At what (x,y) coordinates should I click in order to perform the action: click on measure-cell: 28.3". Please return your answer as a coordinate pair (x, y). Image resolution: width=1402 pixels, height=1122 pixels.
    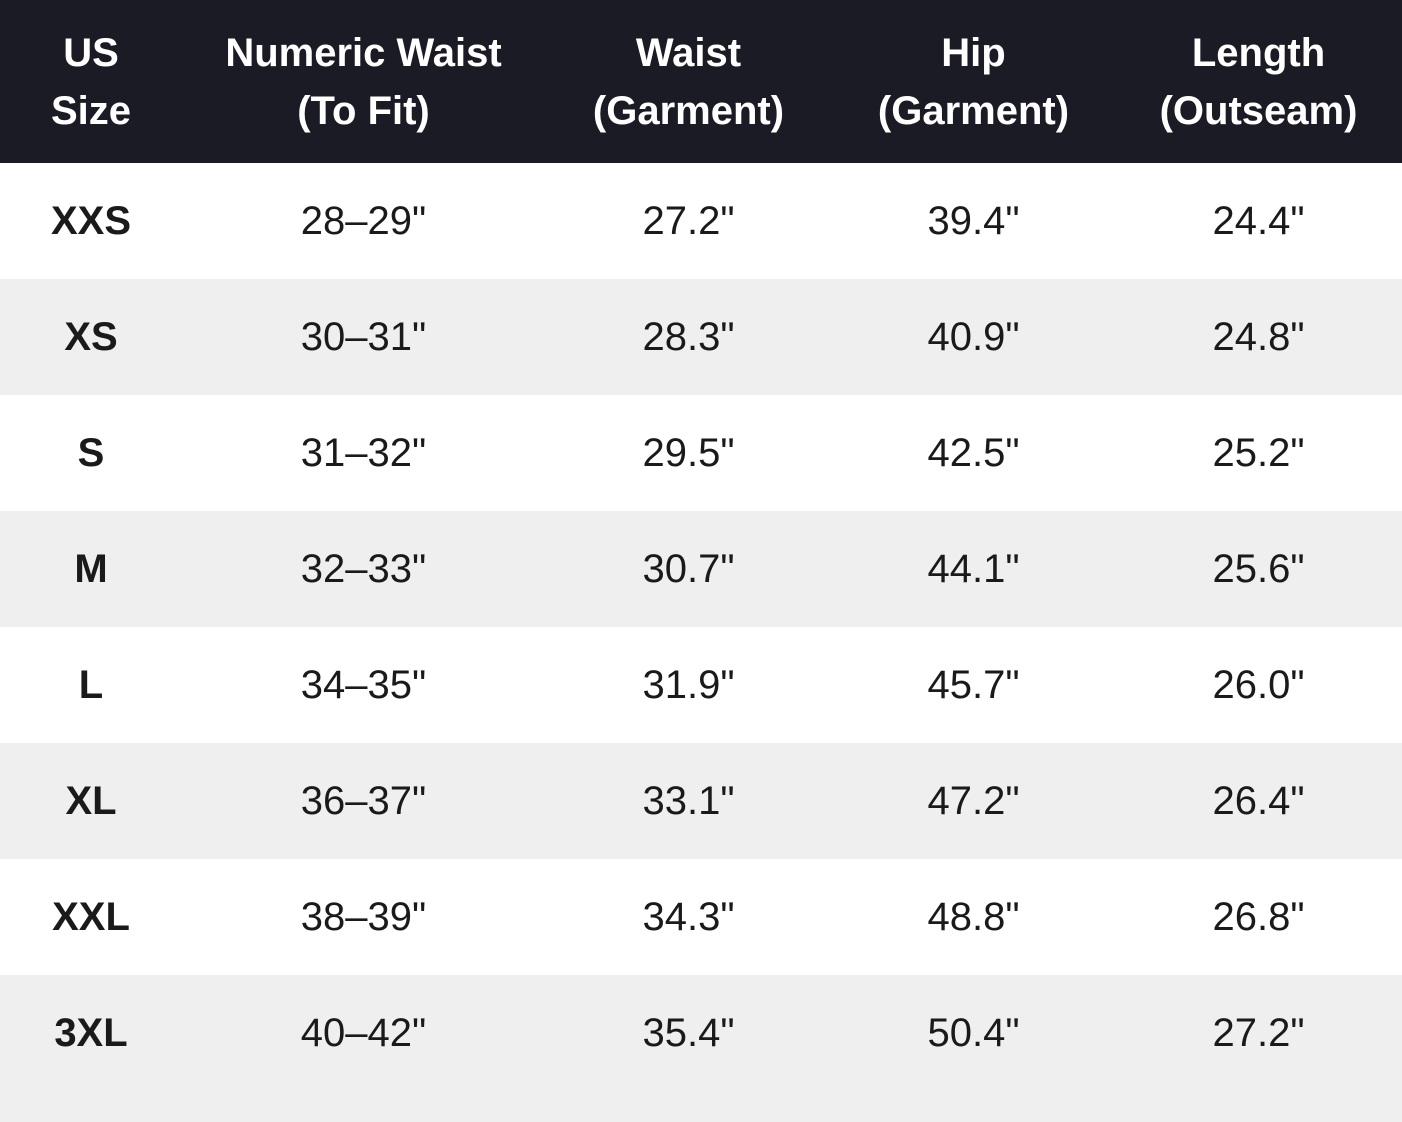
    Looking at the image, I should click on (688, 337).